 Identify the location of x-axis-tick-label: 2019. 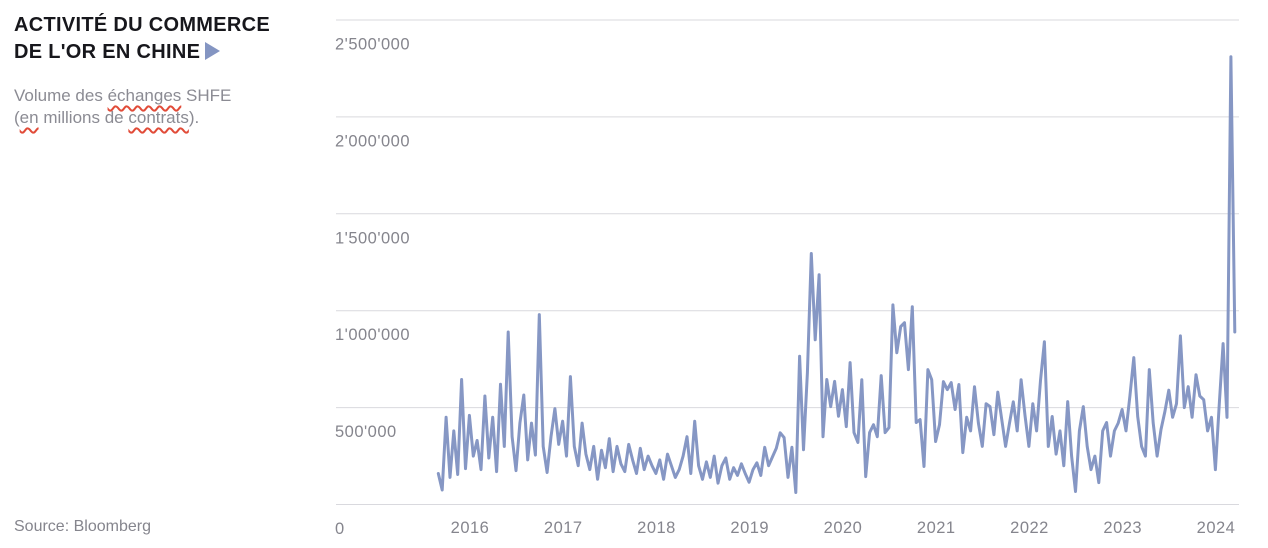
(749, 528).